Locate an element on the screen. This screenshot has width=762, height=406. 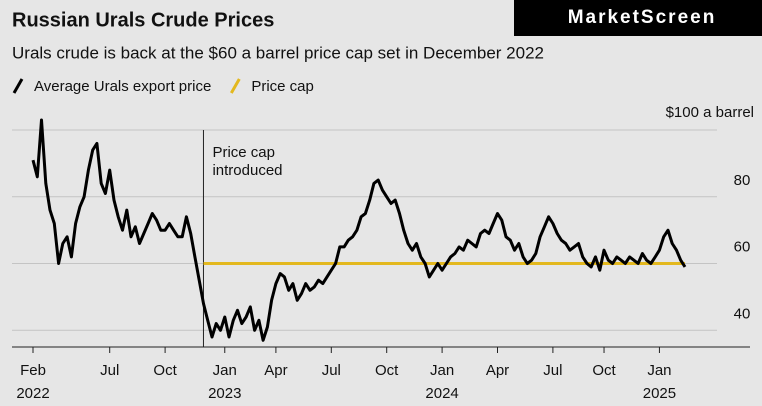
x-tick-label: Jan 2024 is located at coordinates (441, 382).